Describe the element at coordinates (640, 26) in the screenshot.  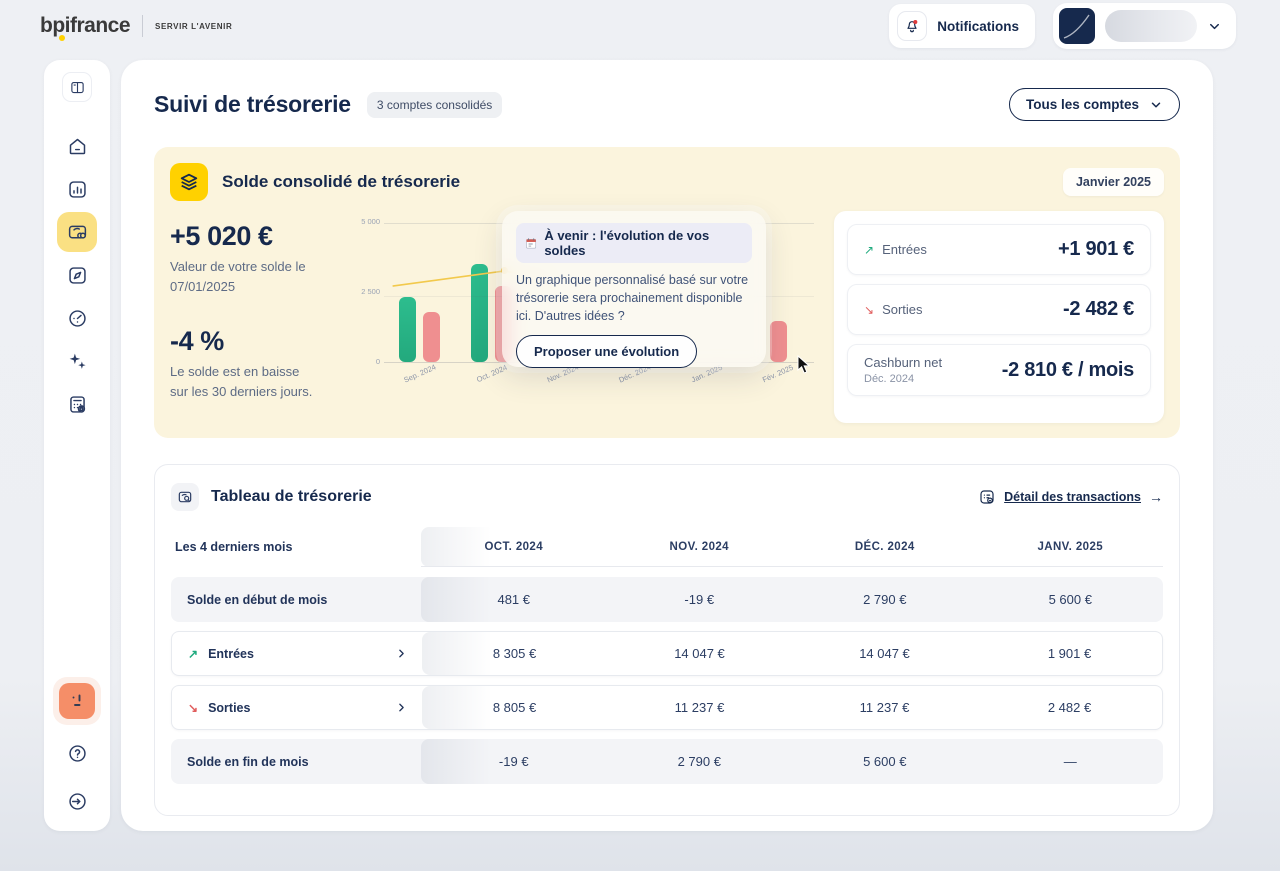
I see `topbar: bpifrance SERVIR L'AVENIR Notifications` at that location.